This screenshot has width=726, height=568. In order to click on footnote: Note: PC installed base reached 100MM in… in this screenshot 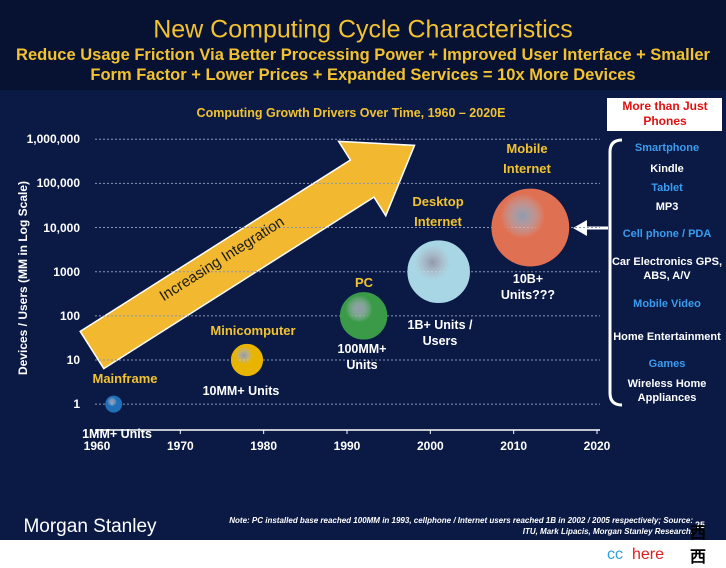, I will do `click(461, 526)`.